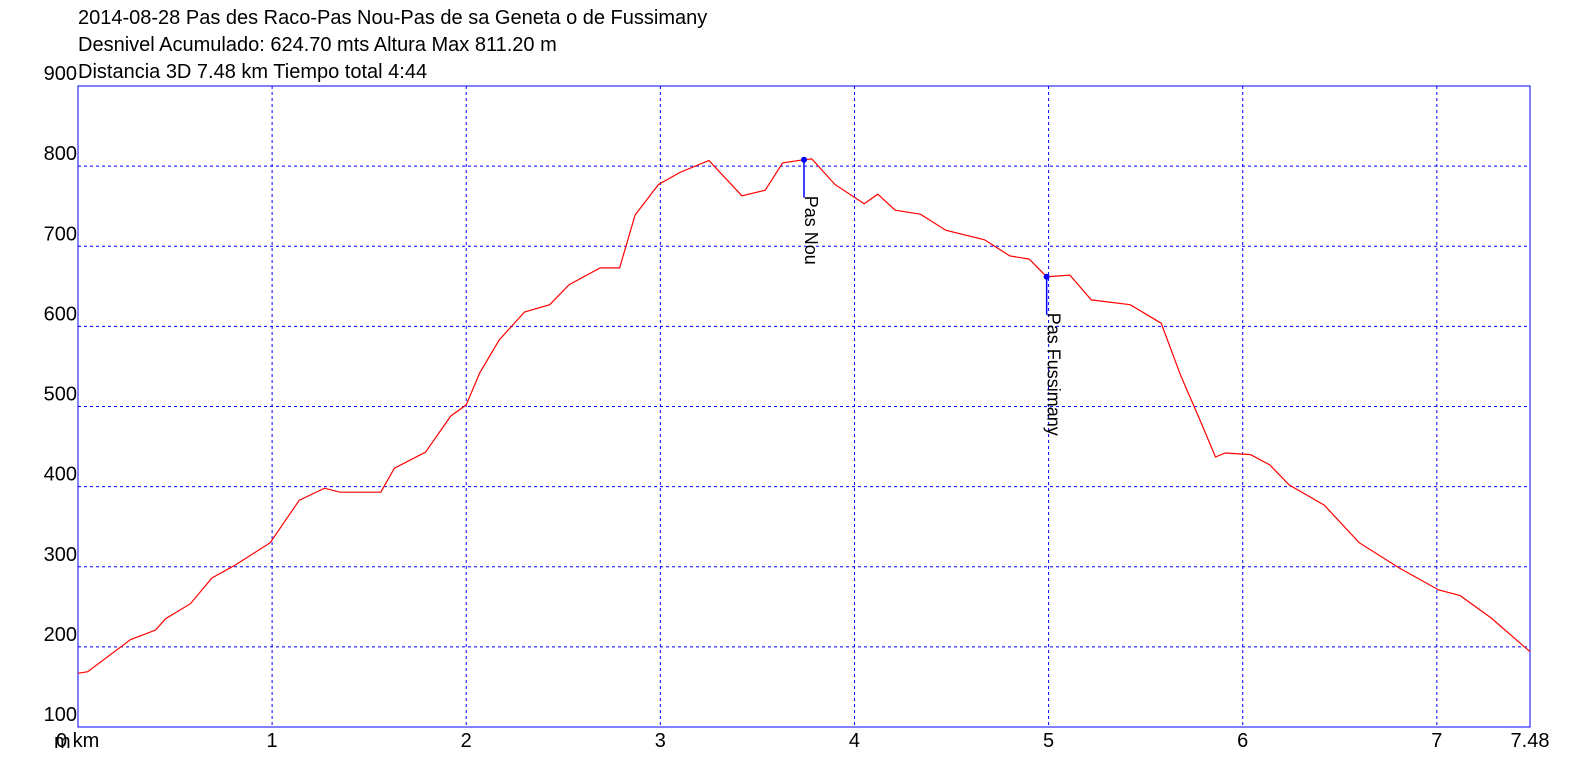  Describe the element at coordinates (60, 395) in the screenshot. I see `y-tick-label: 500` at that location.